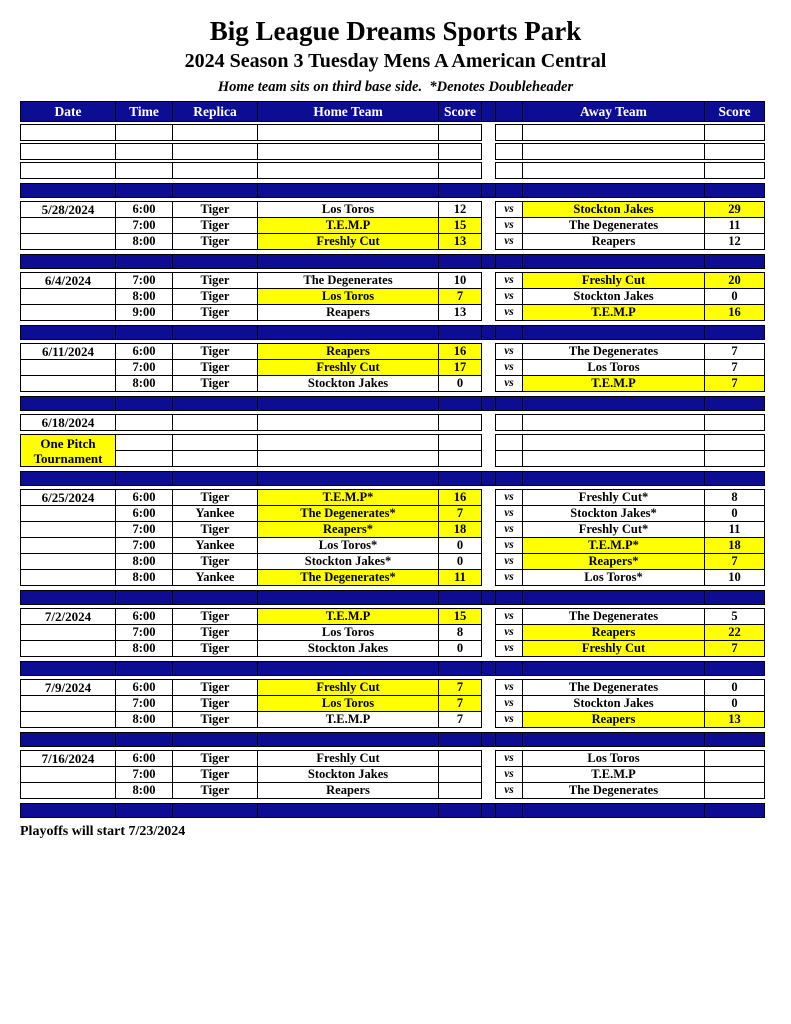 The image size is (791, 1024). I want to click on time-cell: 6:00, so click(144, 497).